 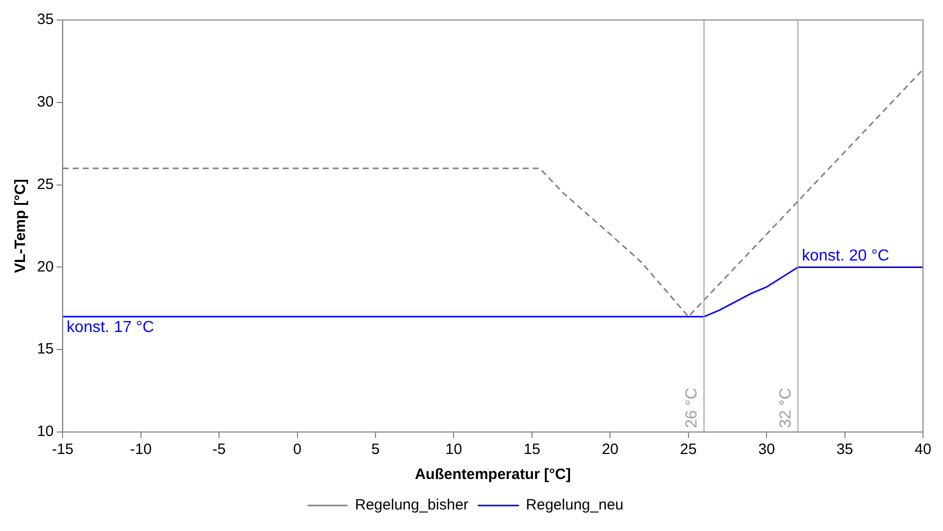 I want to click on y-tick-label: 35, so click(x=45, y=19).